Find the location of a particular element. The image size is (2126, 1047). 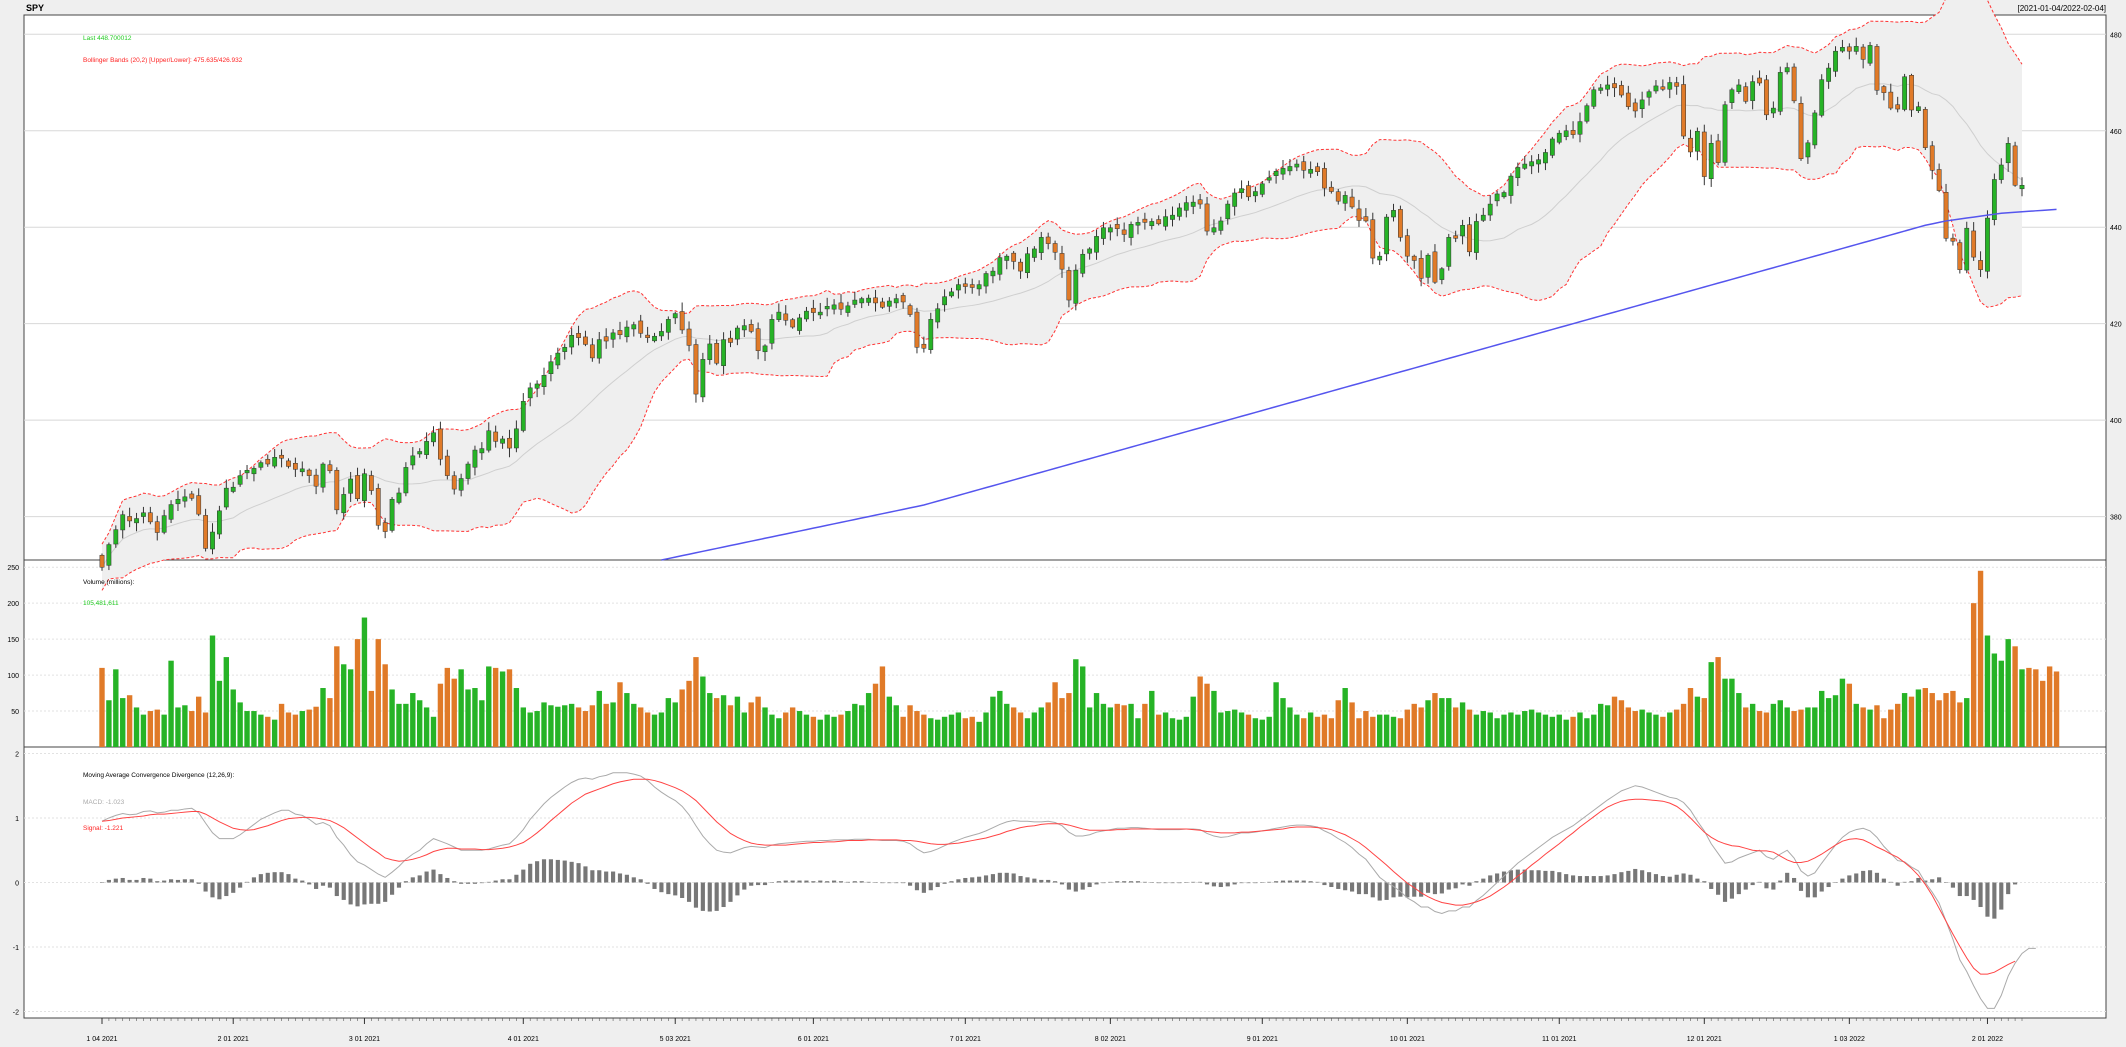

x-tick-label: 1 03 2022 is located at coordinates (1849, 1039).